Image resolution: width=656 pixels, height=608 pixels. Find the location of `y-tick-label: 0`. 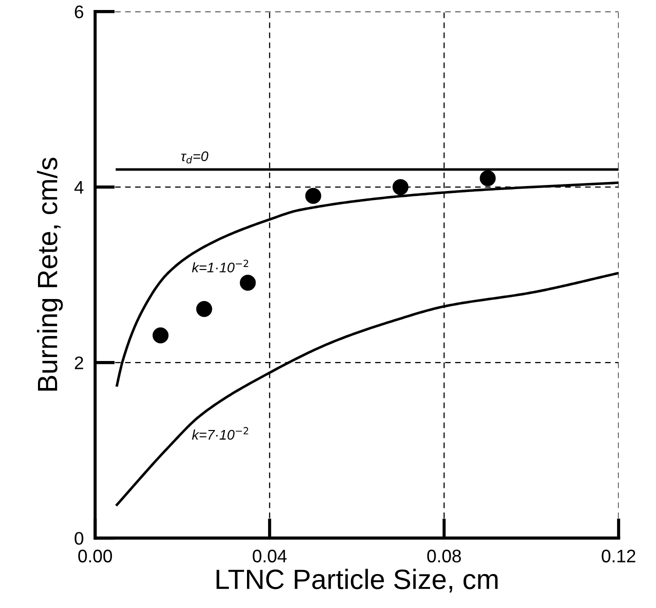

y-tick-label: 0 is located at coordinates (79, 538).